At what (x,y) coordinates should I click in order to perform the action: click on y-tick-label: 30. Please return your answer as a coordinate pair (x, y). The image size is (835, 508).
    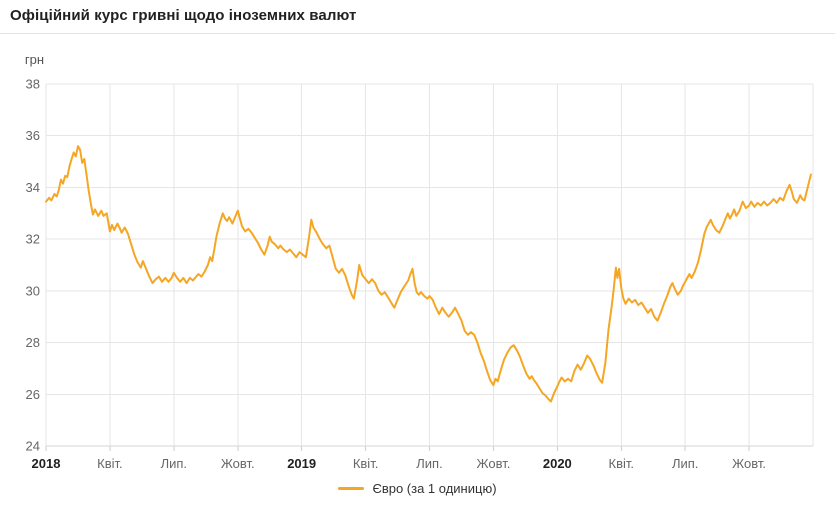
    Looking at the image, I should click on (33, 290).